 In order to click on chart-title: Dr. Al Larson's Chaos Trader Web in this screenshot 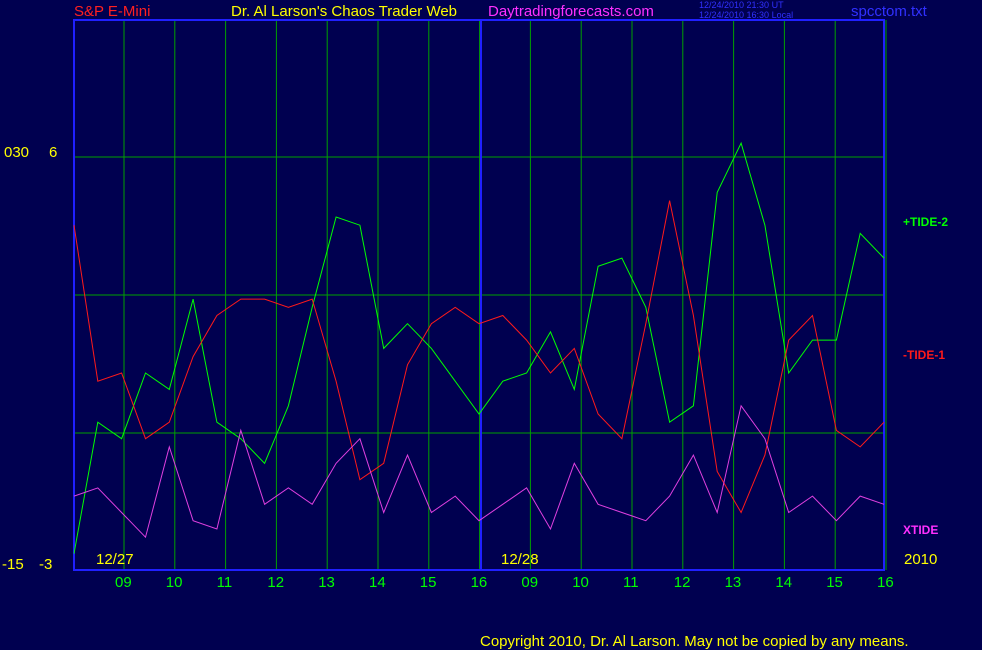, I will do `click(344, 11)`.